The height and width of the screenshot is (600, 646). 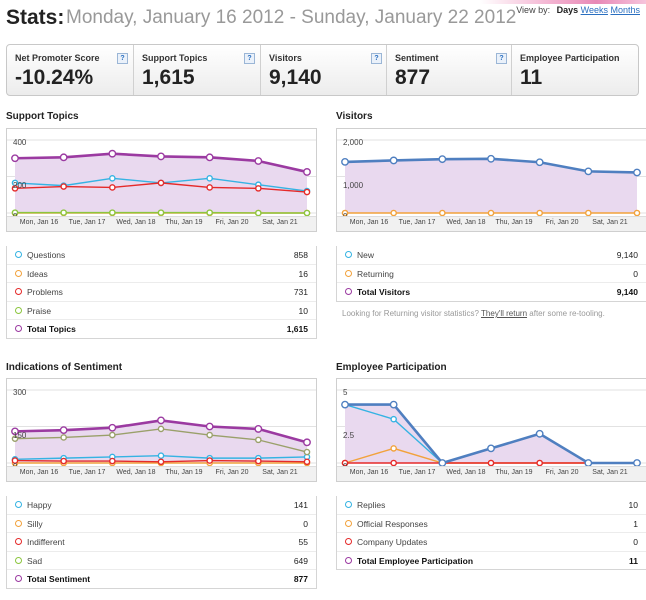 I want to click on metric-label: Sentiment, so click(x=417, y=58).